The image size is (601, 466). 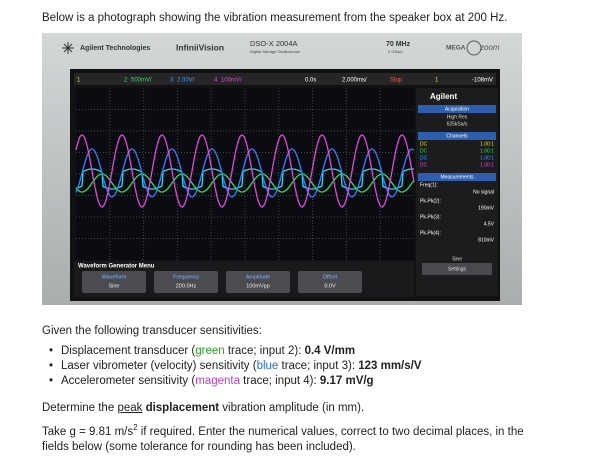 I want to click on status-text: 2.00V/, so click(x=186, y=81).